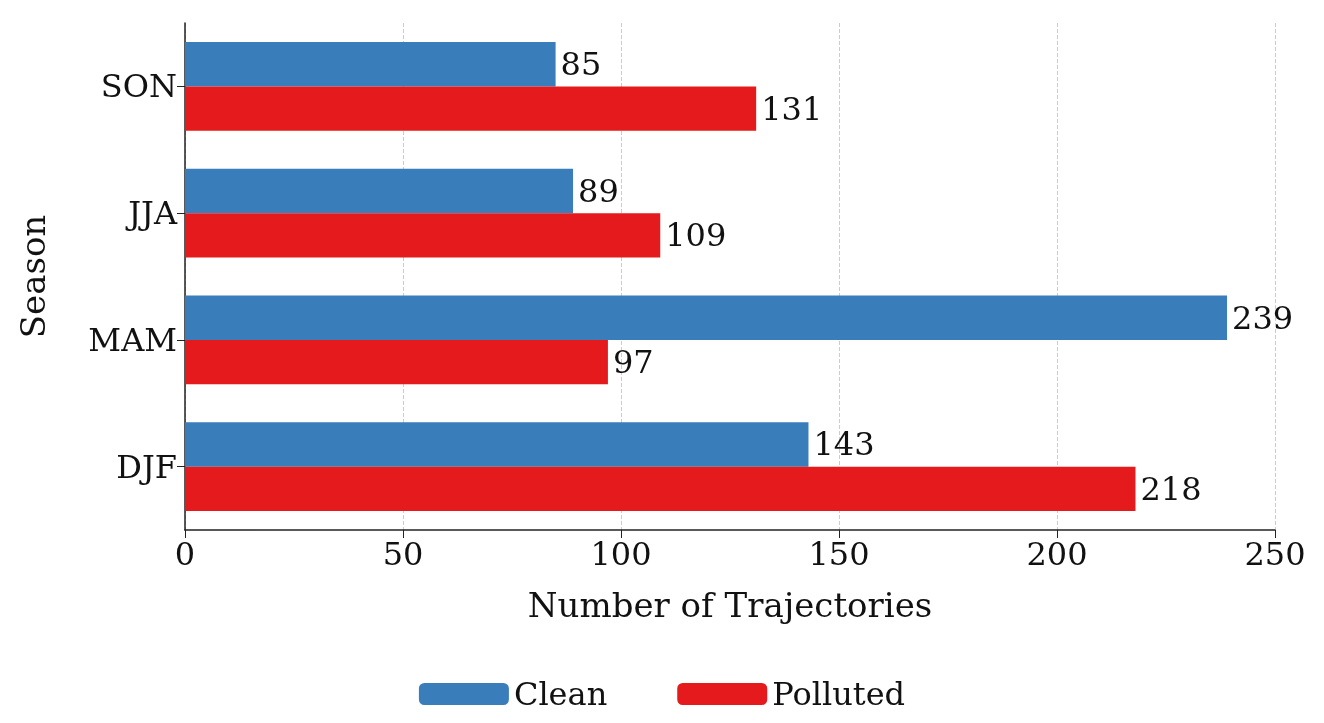  What do you see at coordinates (621, 554) in the screenshot?
I see `x-tick-label: 100` at bounding box center [621, 554].